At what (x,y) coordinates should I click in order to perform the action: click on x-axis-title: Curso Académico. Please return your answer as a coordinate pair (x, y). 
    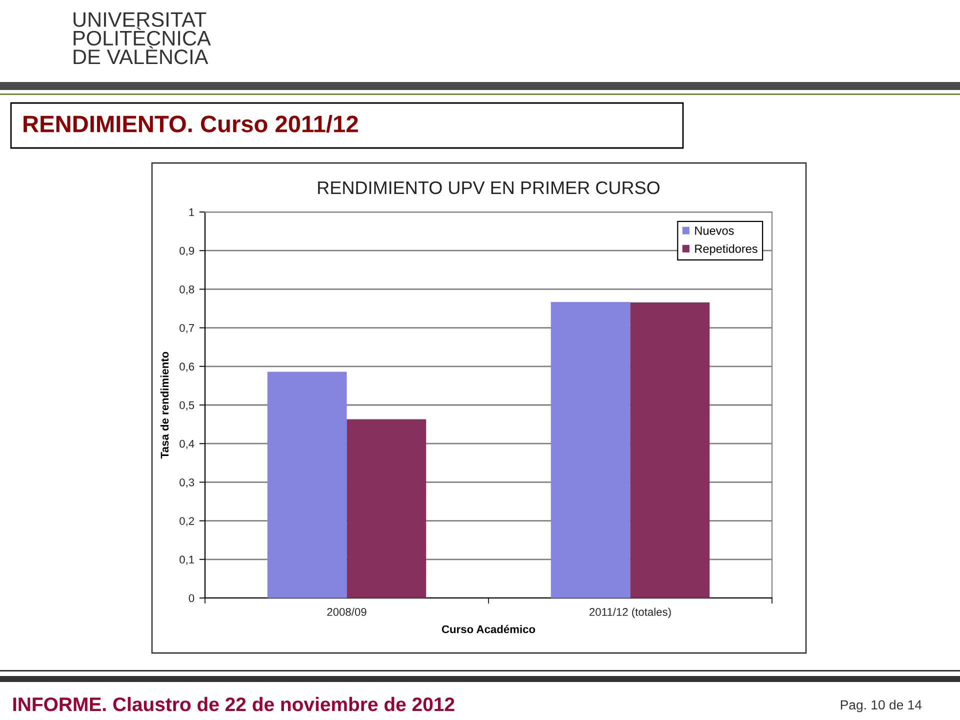
    Looking at the image, I should click on (489, 629).